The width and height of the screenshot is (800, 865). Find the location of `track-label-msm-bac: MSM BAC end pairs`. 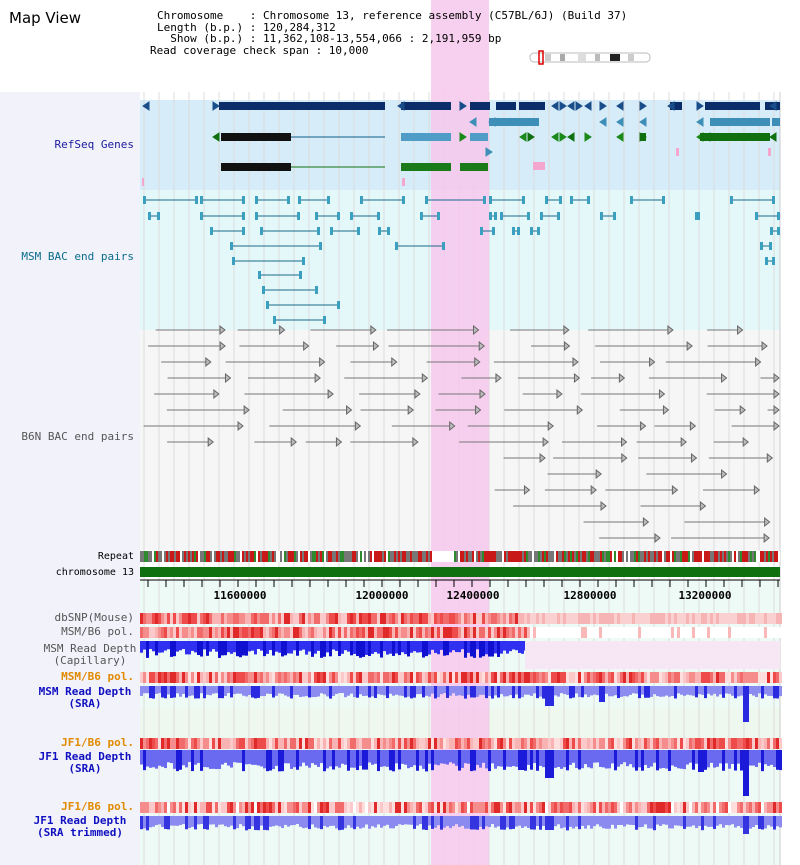

track-label-msm-bac: MSM BAC end pairs is located at coordinates (77, 256).